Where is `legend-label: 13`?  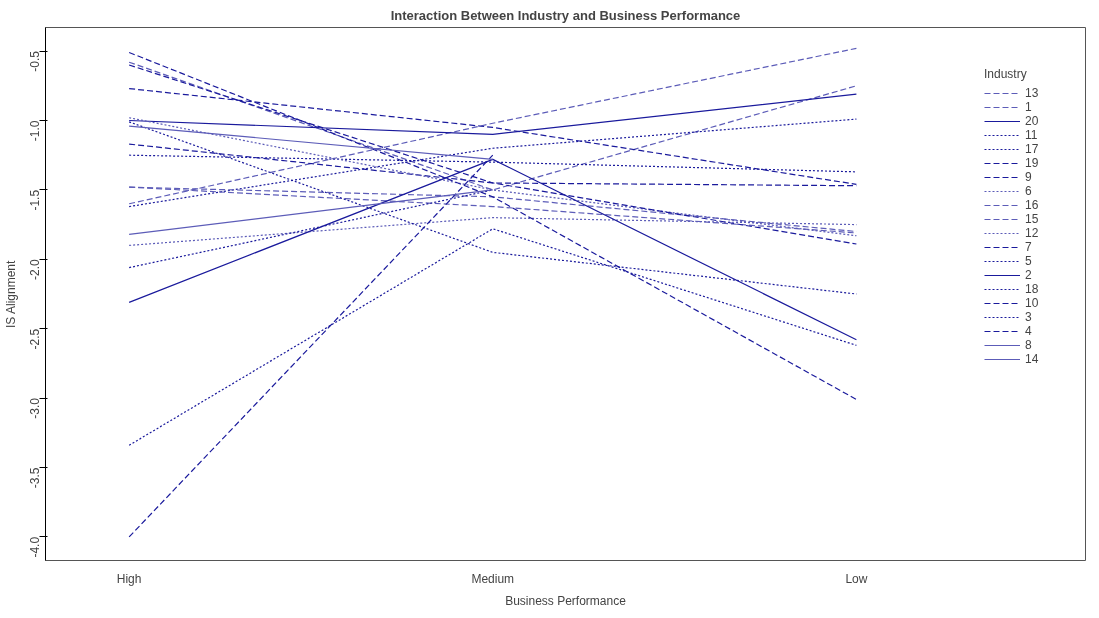
legend-label: 13 is located at coordinates (1032, 93).